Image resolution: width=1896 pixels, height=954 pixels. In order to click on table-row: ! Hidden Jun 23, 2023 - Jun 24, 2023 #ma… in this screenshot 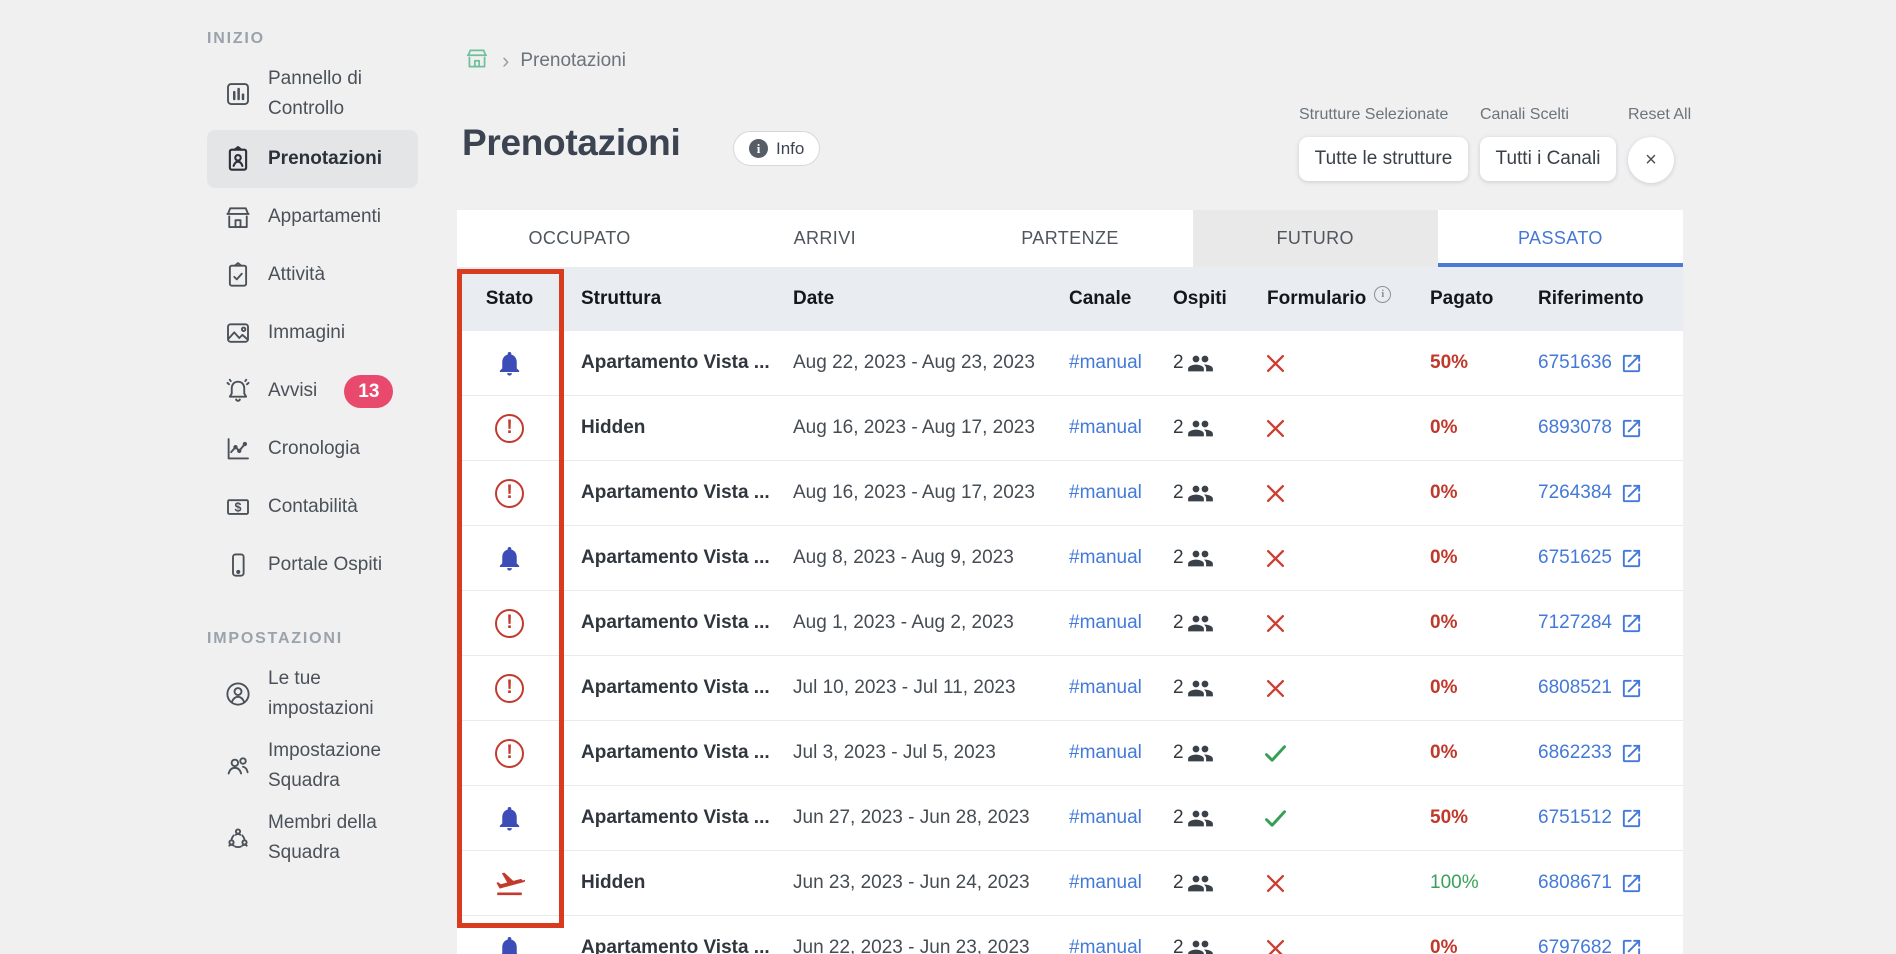, I will do `click(1070, 883)`.